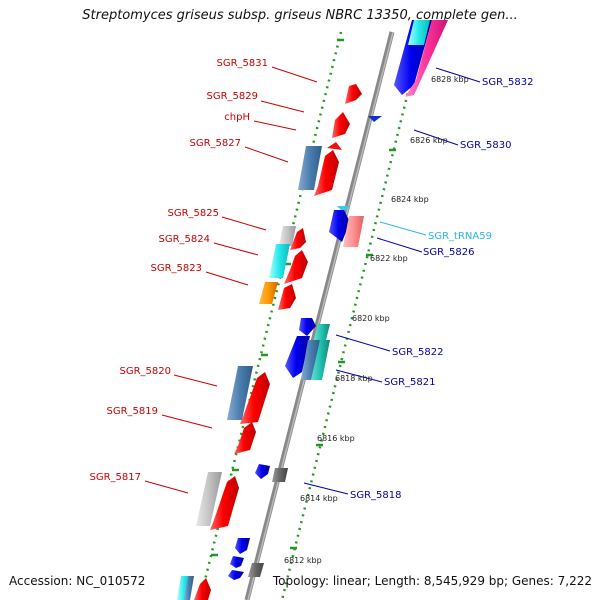  I want to click on gene-arrow-sgr5823-red, so click(287, 297).